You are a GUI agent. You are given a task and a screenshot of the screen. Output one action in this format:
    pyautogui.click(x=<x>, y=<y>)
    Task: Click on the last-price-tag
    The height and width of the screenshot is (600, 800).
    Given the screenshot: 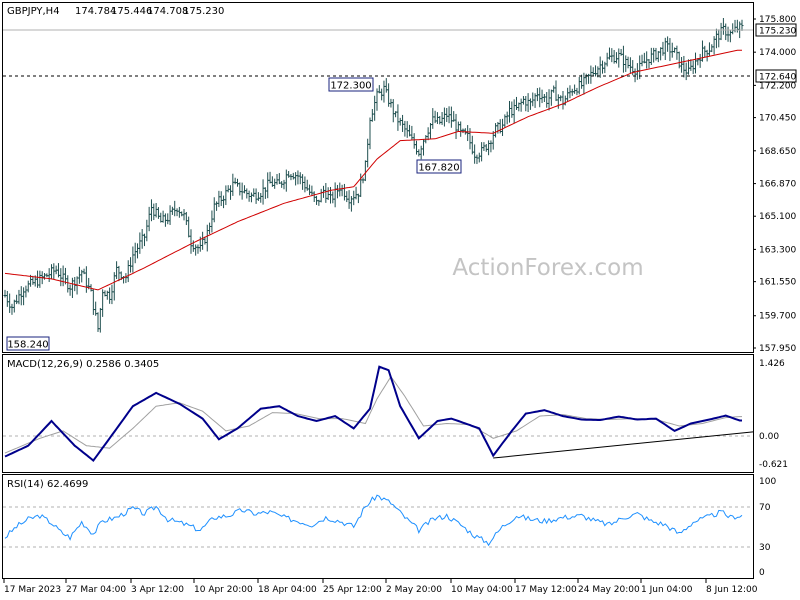 What is the action you would take?
    pyautogui.click(x=776, y=30)
    